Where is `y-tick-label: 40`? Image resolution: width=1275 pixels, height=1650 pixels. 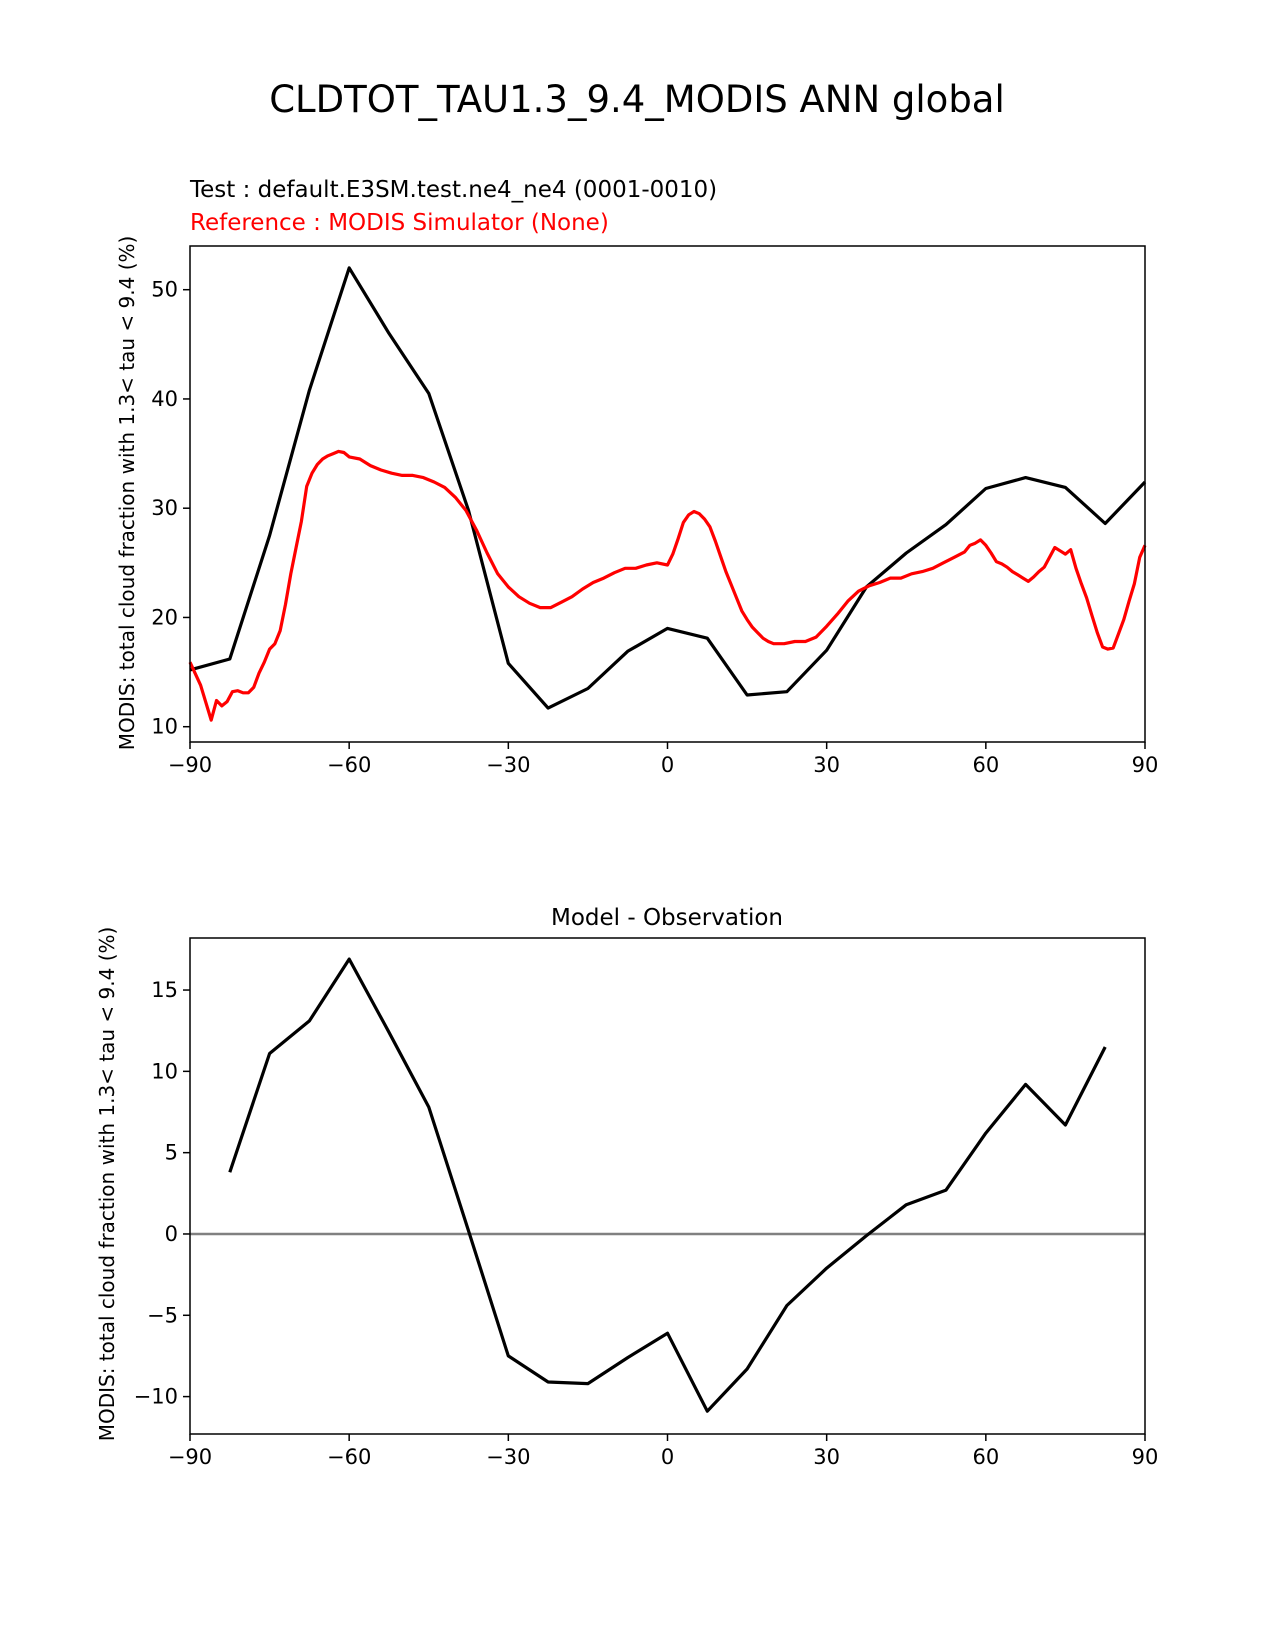 y-tick-label: 40 is located at coordinates (164, 399).